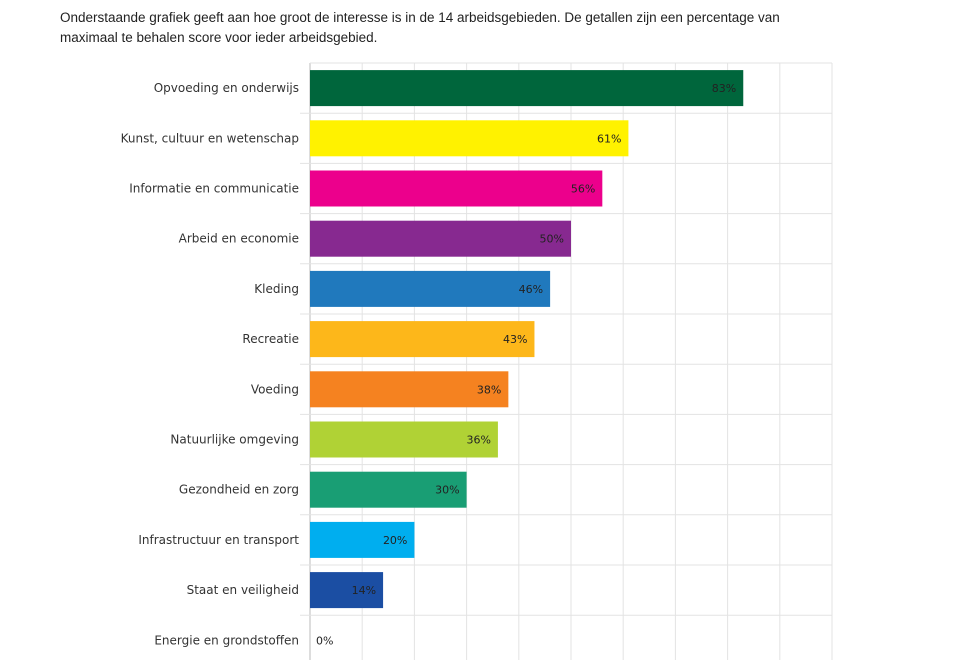 The height and width of the screenshot is (660, 960). Describe the element at coordinates (270, 339) in the screenshot. I see `category-label: Recreatie` at that location.